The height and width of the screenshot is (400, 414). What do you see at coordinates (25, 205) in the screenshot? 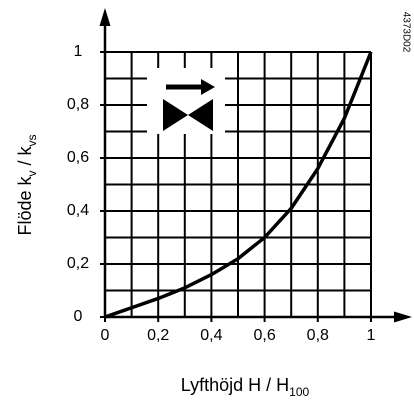
I see `label-text: Flöde k` at bounding box center [25, 205].